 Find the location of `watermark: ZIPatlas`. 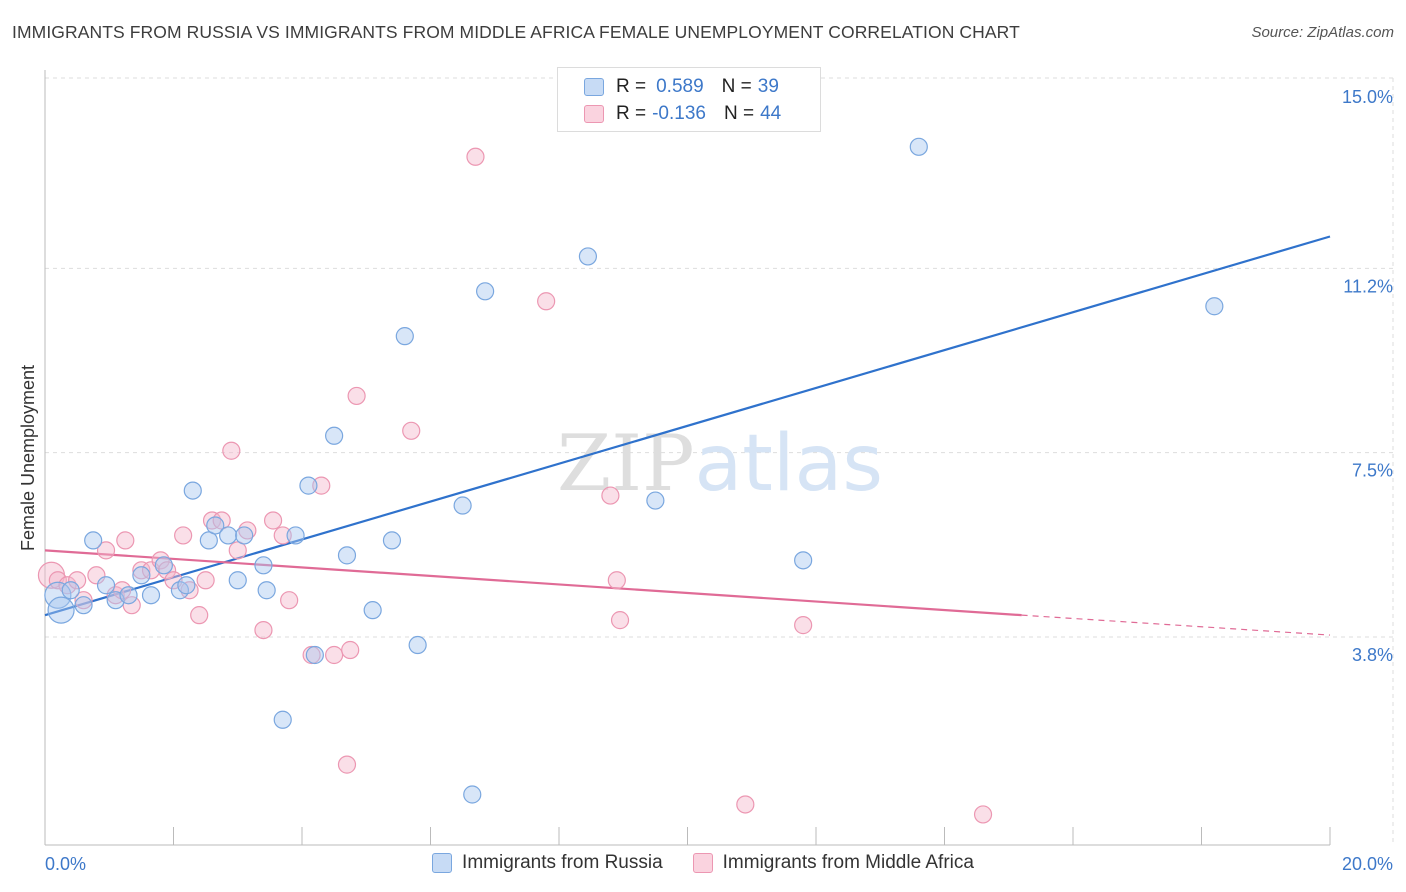

watermark: ZIPatlas is located at coordinates (720, 464).